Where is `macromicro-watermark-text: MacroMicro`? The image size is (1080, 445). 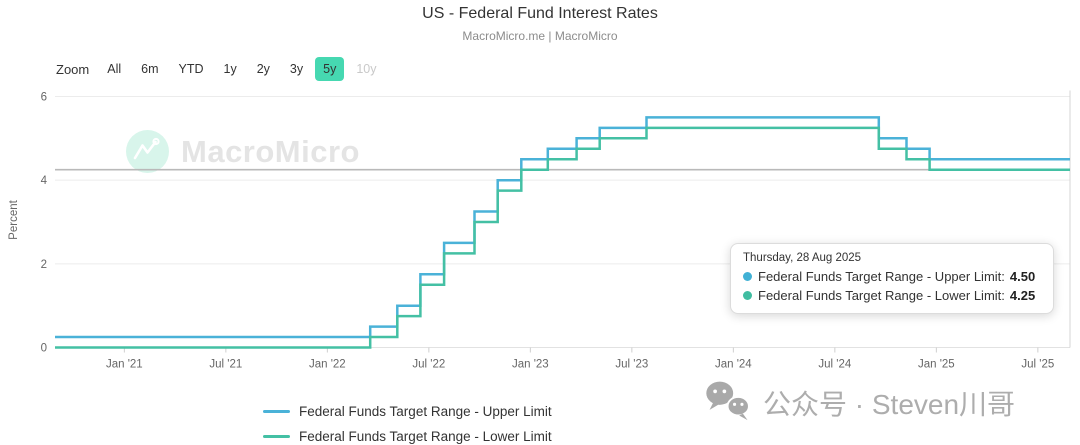
macromicro-watermark-text: MacroMicro is located at coordinates (270, 151).